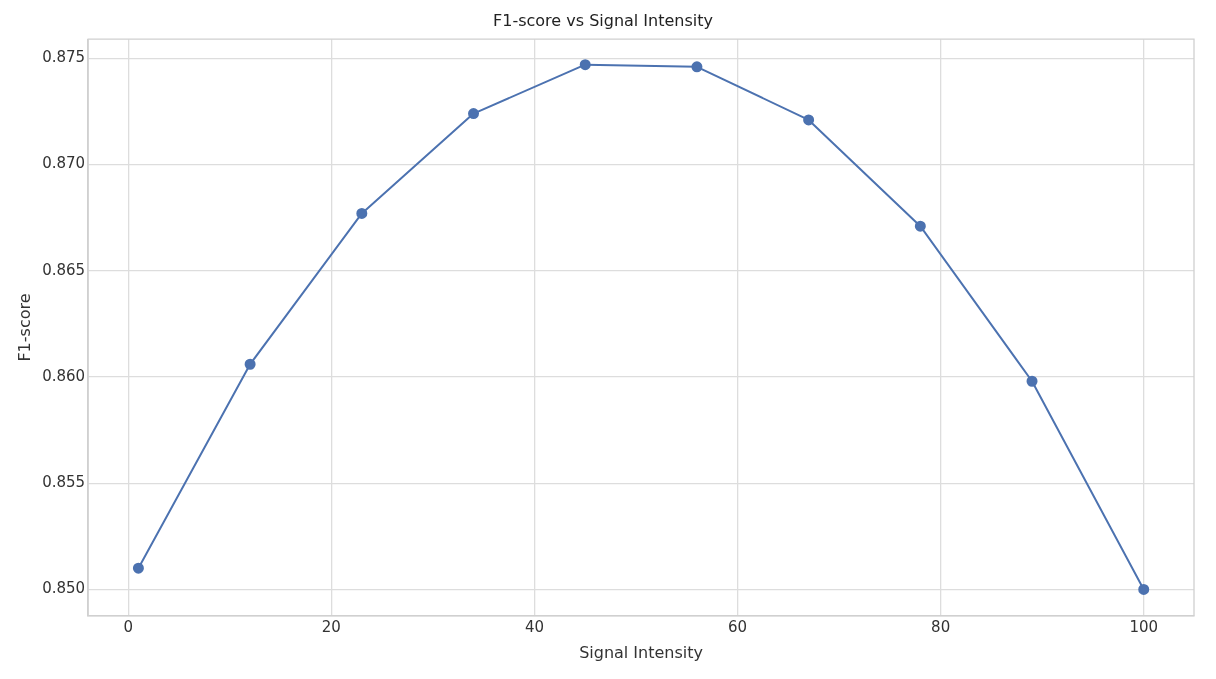 This screenshot has width=1216, height=679. Describe the element at coordinates (64, 588) in the screenshot. I see `y-tick-label: 0.850` at that location.